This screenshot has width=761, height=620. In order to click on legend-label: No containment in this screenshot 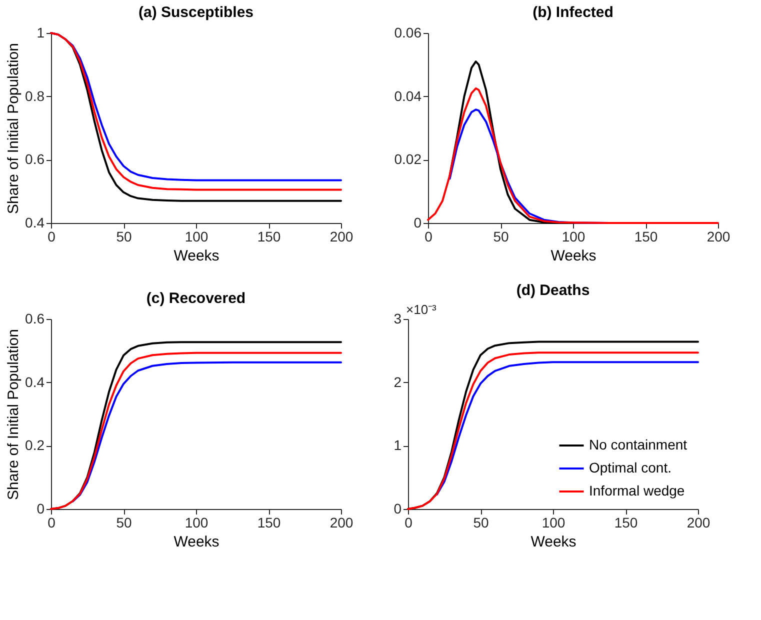, I will do `click(638, 444)`.